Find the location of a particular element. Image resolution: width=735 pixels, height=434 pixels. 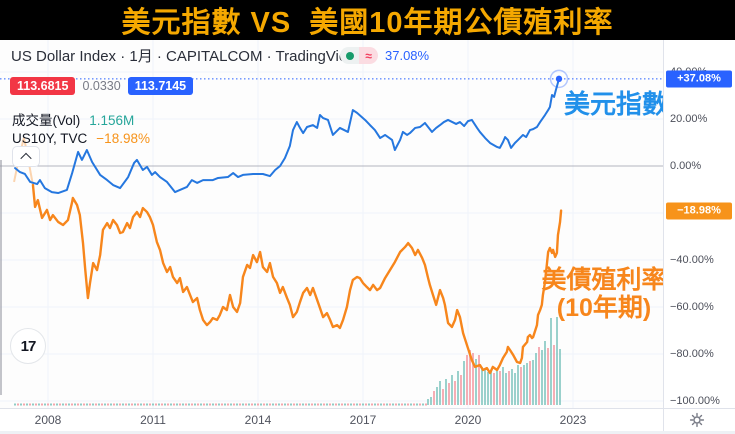

volume-label: 成交量(Vol) is located at coordinates (46, 120).